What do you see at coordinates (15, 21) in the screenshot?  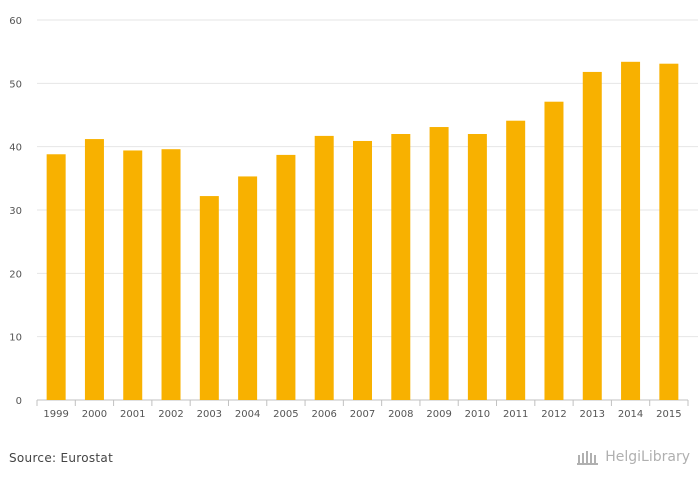 I see `y-tick-label: 60` at bounding box center [15, 21].